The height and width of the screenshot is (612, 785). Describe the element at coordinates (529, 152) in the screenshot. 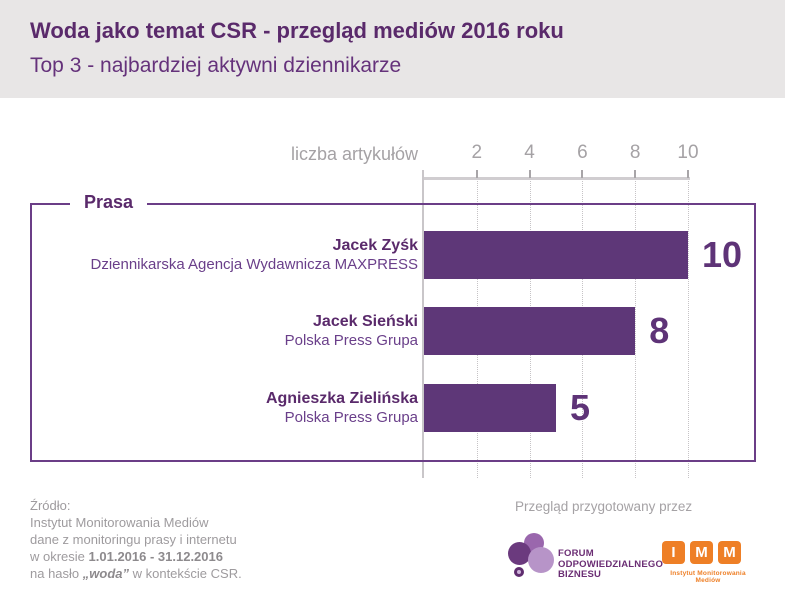

I see `x-tick-label: 4` at that location.